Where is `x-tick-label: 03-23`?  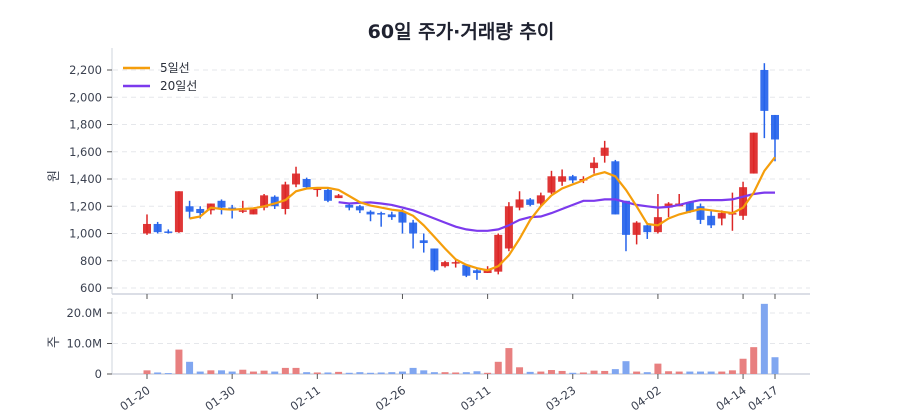
x-tick-label: 03-23 is located at coordinates (560, 398).